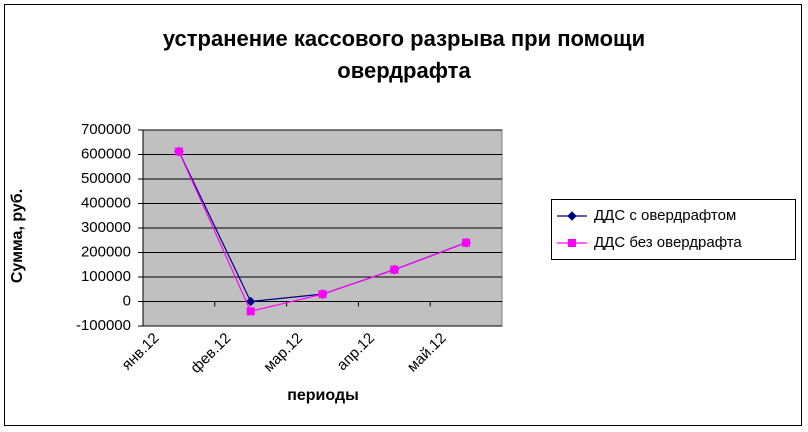 The image size is (808, 432). Describe the element at coordinates (106, 178) in the screenshot. I see `y-tick-label: 500000` at that location.